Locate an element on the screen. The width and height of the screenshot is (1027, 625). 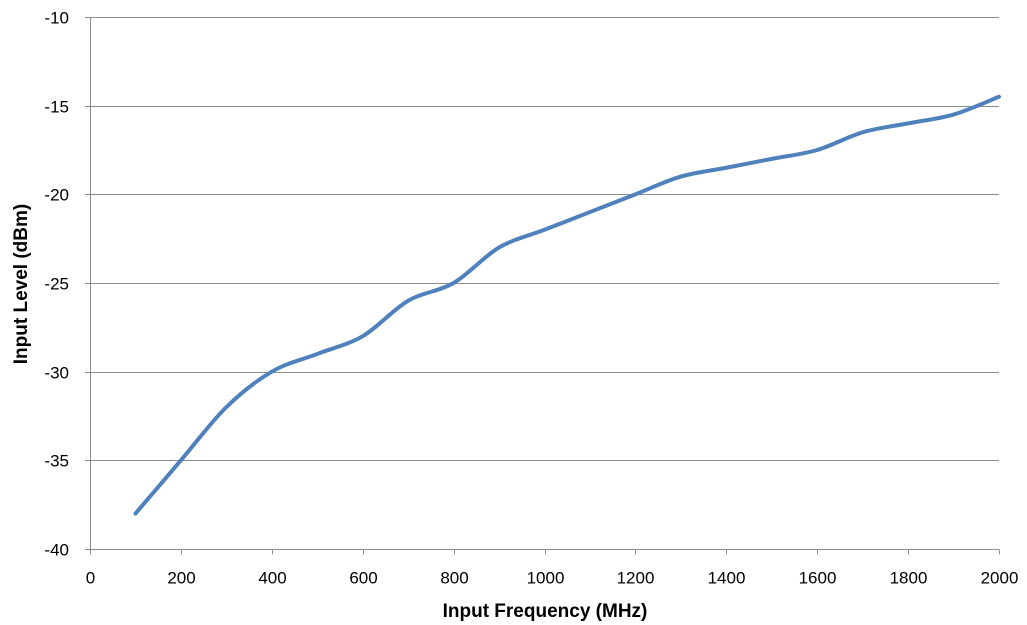
x-axis-title: Input Frequency (MHz) is located at coordinates (545, 611).